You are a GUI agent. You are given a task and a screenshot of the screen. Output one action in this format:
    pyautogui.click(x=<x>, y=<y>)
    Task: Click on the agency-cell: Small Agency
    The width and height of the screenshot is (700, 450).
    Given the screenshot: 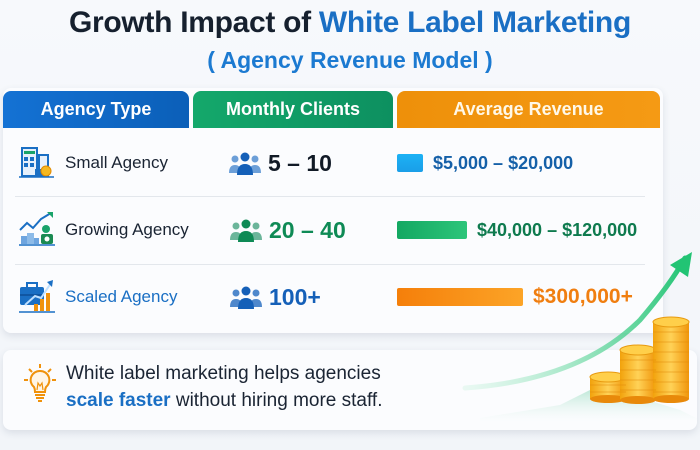 What is the action you would take?
    pyautogui.click(x=92, y=163)
    